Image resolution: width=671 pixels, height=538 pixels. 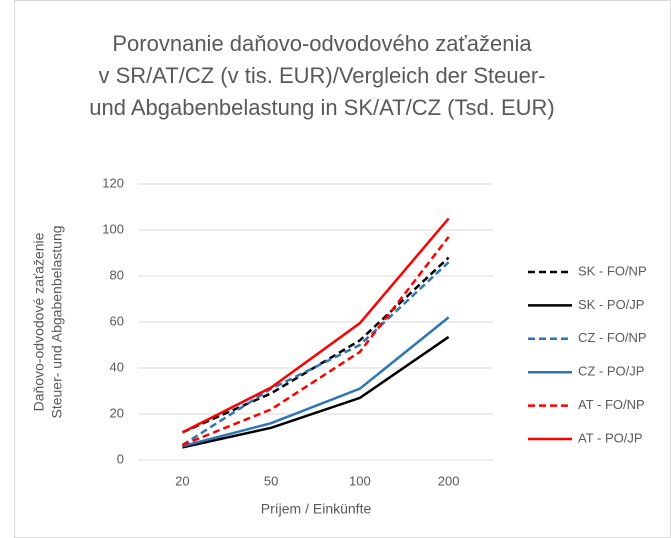 I want to click on legend-label: CZ - FO/NP, so click(x=612, y=337).